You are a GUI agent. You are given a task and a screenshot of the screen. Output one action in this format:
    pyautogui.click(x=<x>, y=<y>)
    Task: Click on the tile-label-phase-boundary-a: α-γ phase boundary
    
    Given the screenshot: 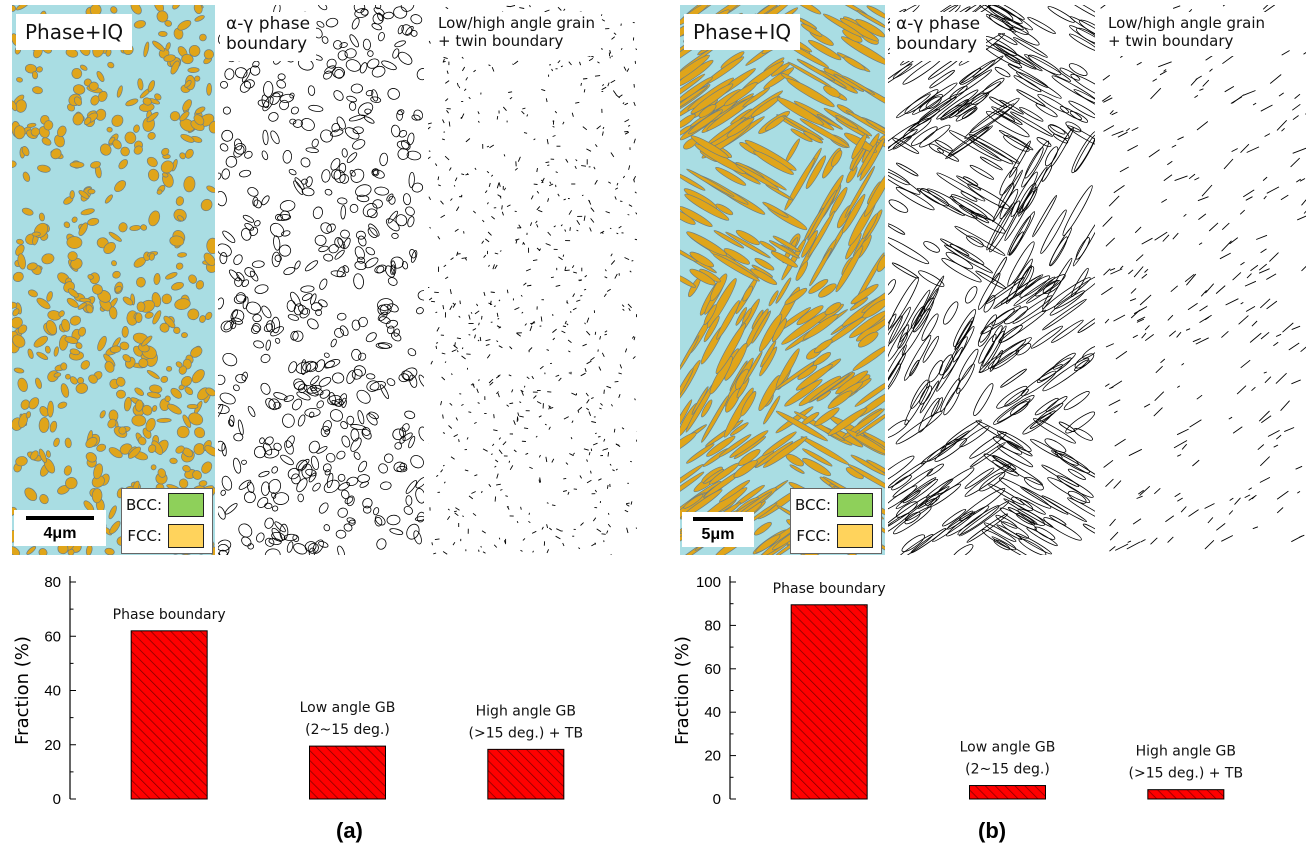 What is the action you would take?
    pyautogui.click(x=268, y=36)
    